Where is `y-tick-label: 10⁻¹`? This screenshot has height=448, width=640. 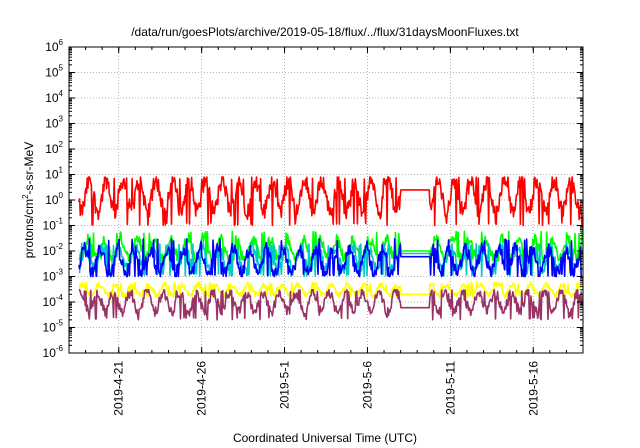
y-tick-label: 10⁻¹ is located at coordinates (53, 225).